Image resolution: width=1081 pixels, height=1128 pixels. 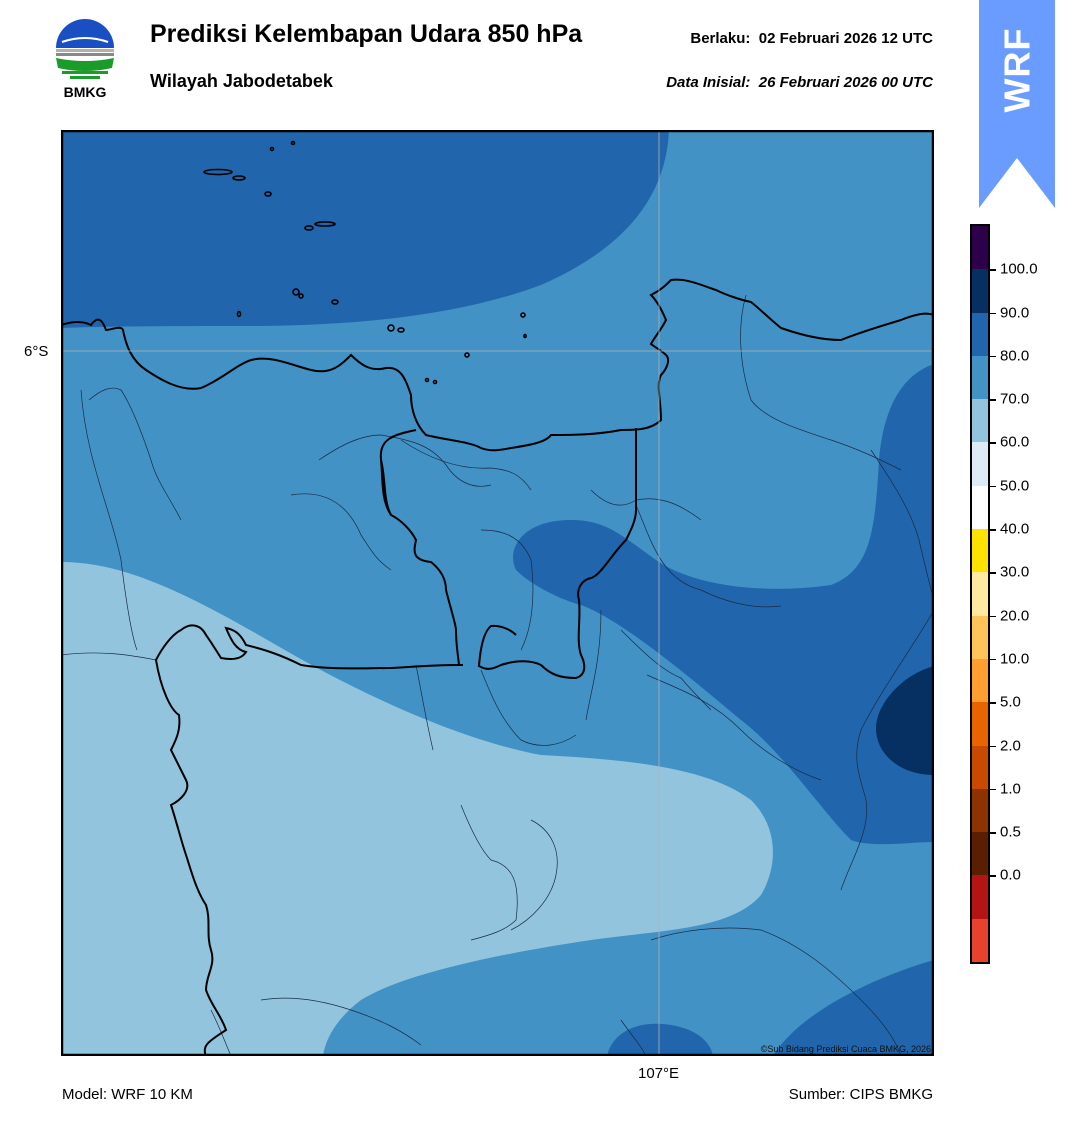 I want to click on page-title: Prediksi Kelembapan Udara 850 hPa, so click(x=366, y=34).